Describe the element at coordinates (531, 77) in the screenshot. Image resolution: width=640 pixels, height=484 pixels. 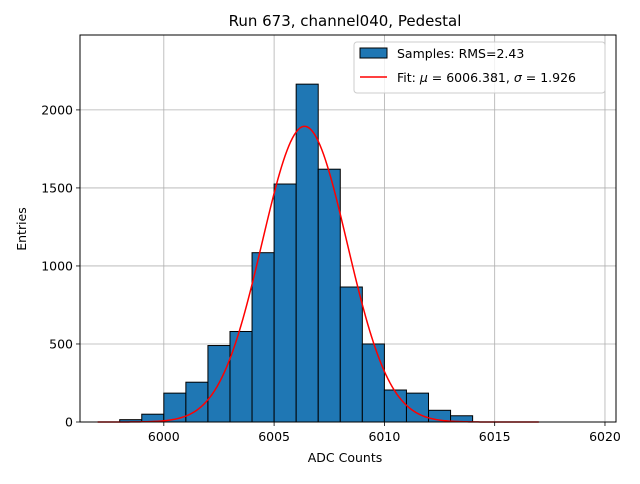
I see `legend-fit-sigma-eq: =` at that location.